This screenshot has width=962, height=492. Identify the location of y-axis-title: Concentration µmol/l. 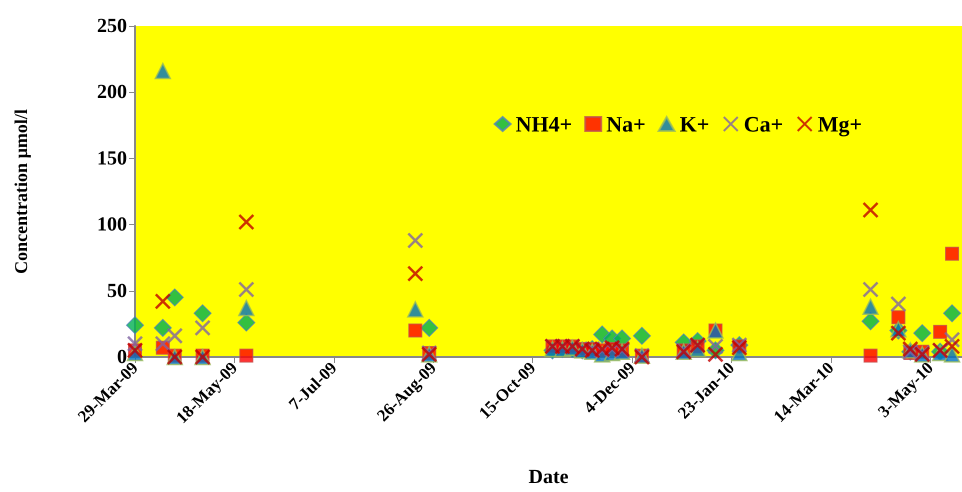
(21, 191).